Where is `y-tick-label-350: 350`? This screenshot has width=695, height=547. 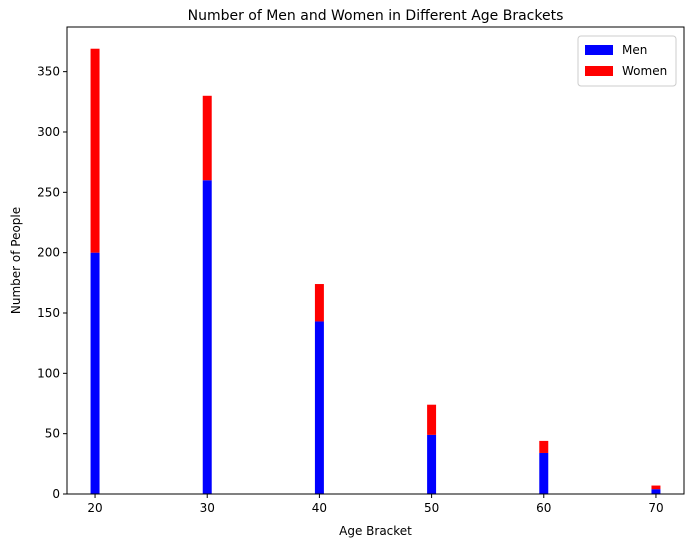 y-tick-label-350: 350 is located at coordinates (48, 72).